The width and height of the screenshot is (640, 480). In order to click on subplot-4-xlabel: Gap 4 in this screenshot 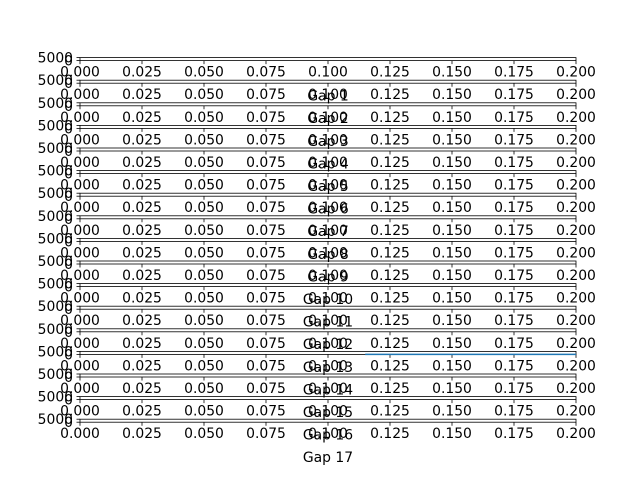, I will do `click(328, 164)`.